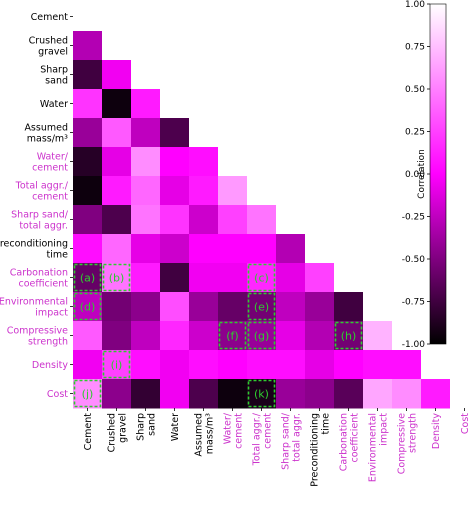 The image size is (474, 512). I want to click on column-label-water-cement: Water/cement, so click(234, 430).